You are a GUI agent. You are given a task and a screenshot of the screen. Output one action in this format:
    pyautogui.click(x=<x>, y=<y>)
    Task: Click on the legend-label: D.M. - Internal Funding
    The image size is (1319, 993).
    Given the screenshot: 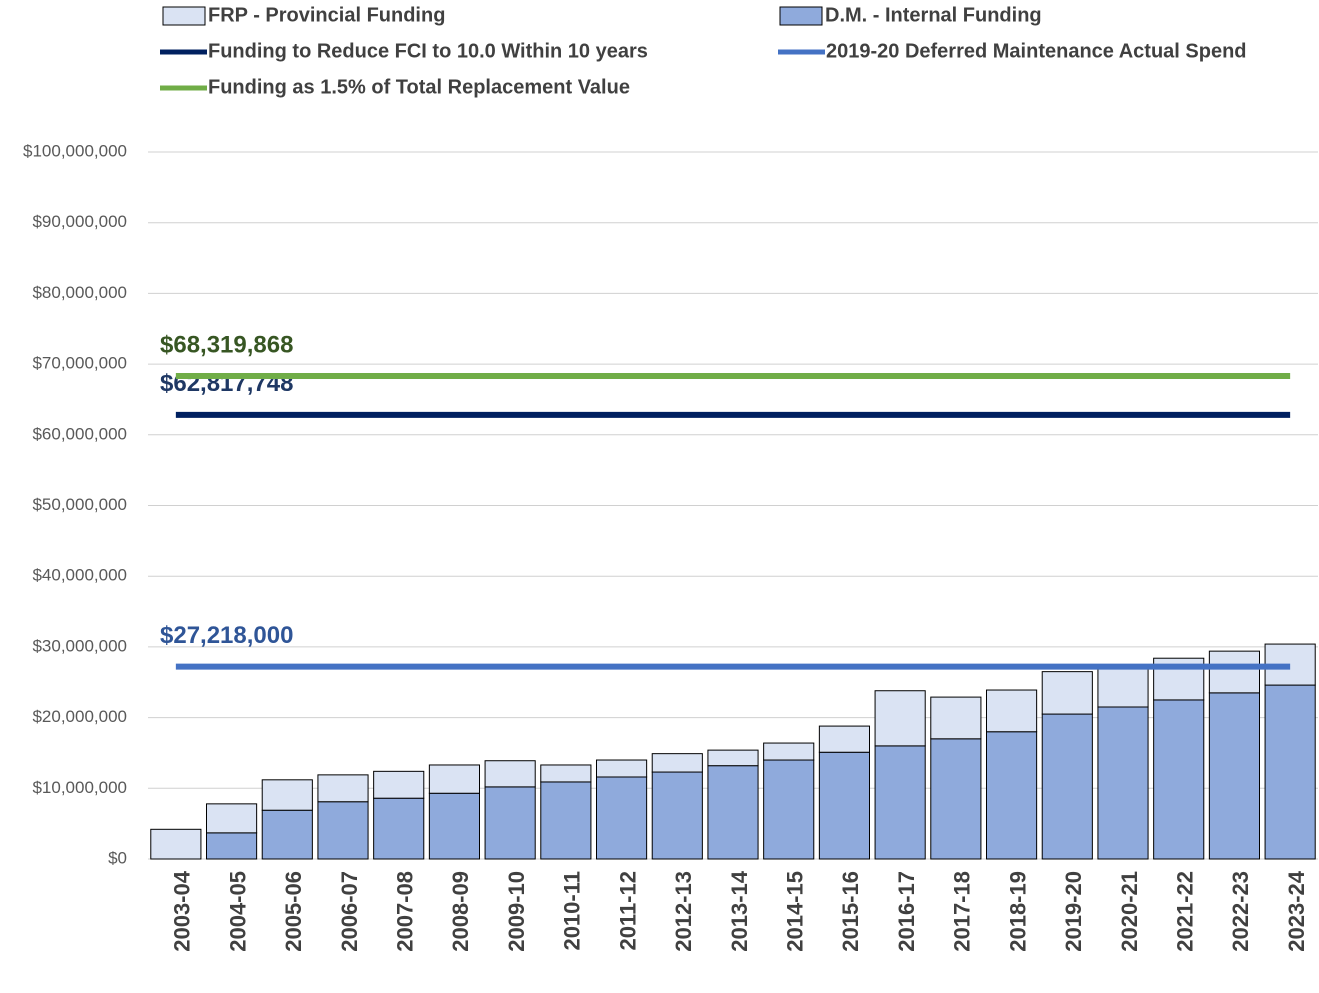 What is the action you would take?
    pyautogui.click(x=933, y=15)
    